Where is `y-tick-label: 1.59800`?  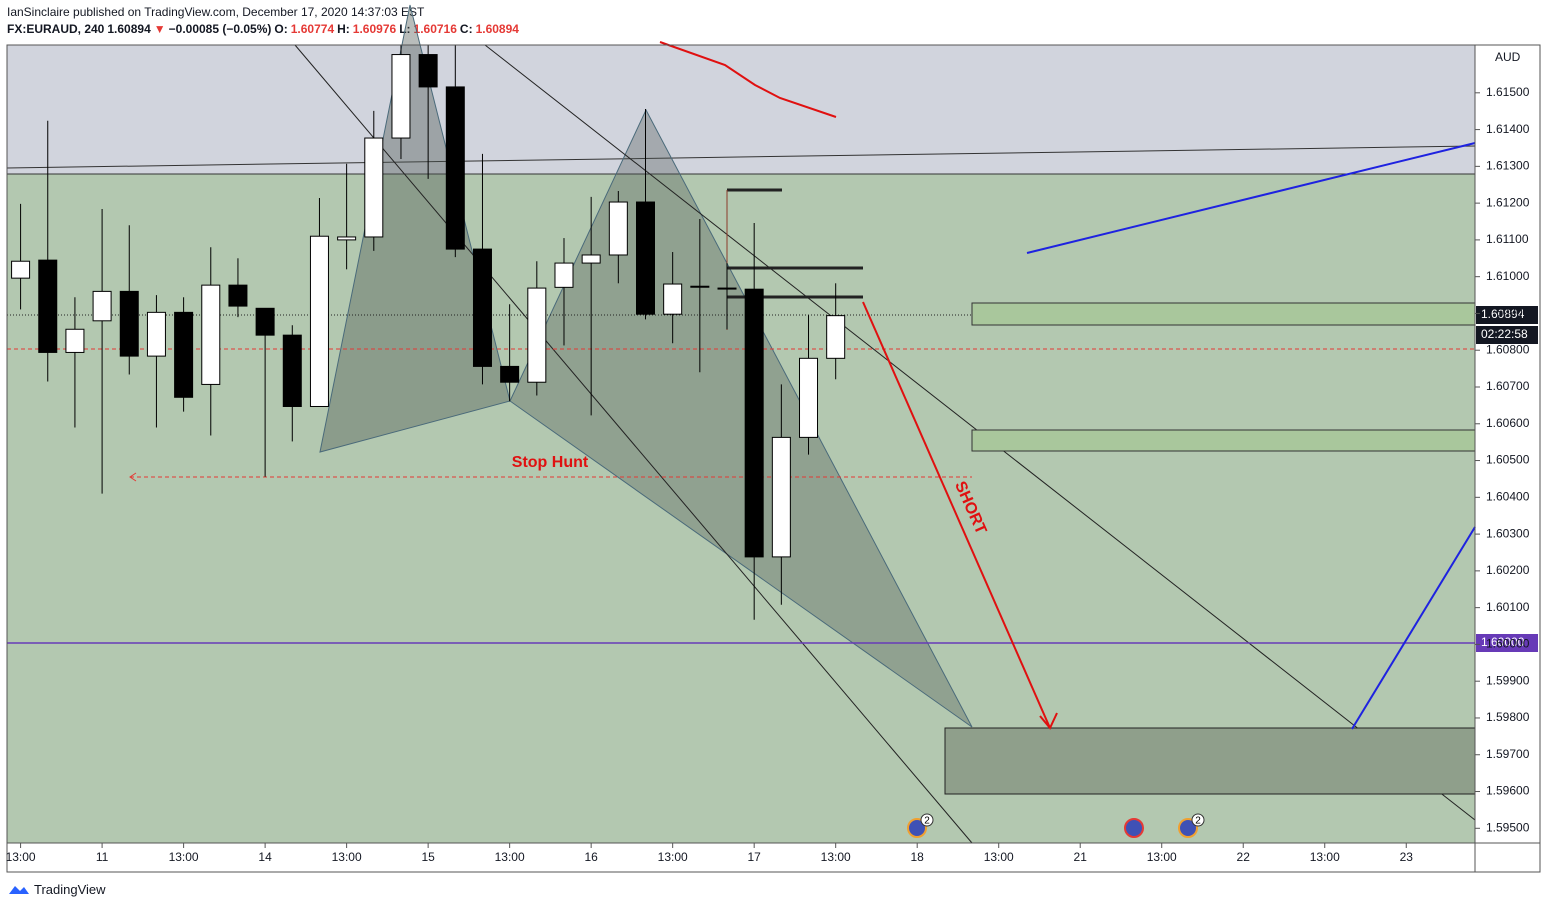 y-tick-label: 1.59800 is located at coordinates (1508, 717).